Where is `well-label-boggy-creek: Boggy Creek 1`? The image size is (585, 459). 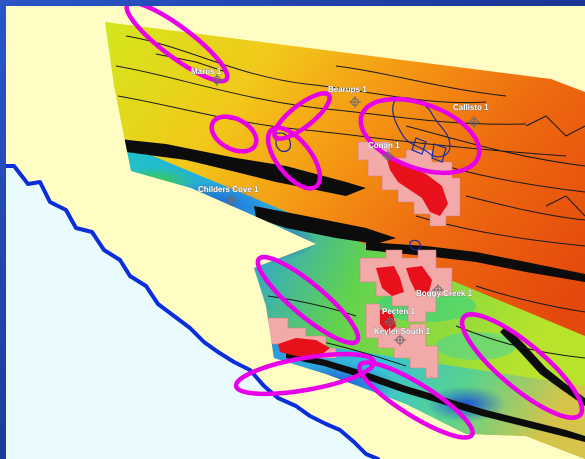 well-label-boggy-creek: Boggy Creek 1 is located at coordinates (444, 293).